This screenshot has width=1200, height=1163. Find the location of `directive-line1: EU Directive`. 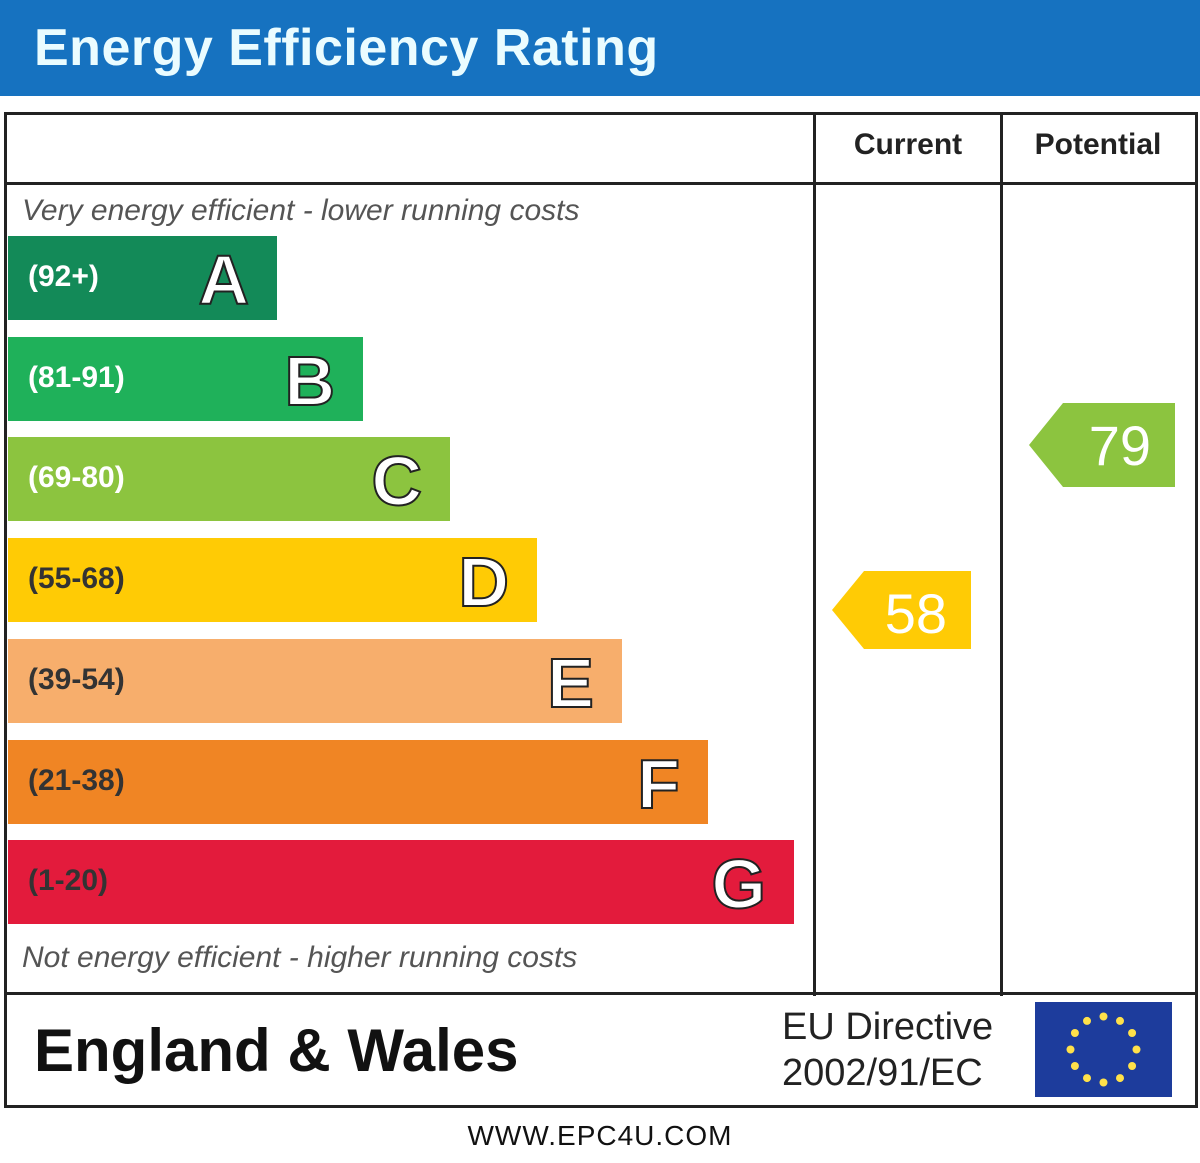

directive-line1: EU Directive is located at coordinates (888, 1027).